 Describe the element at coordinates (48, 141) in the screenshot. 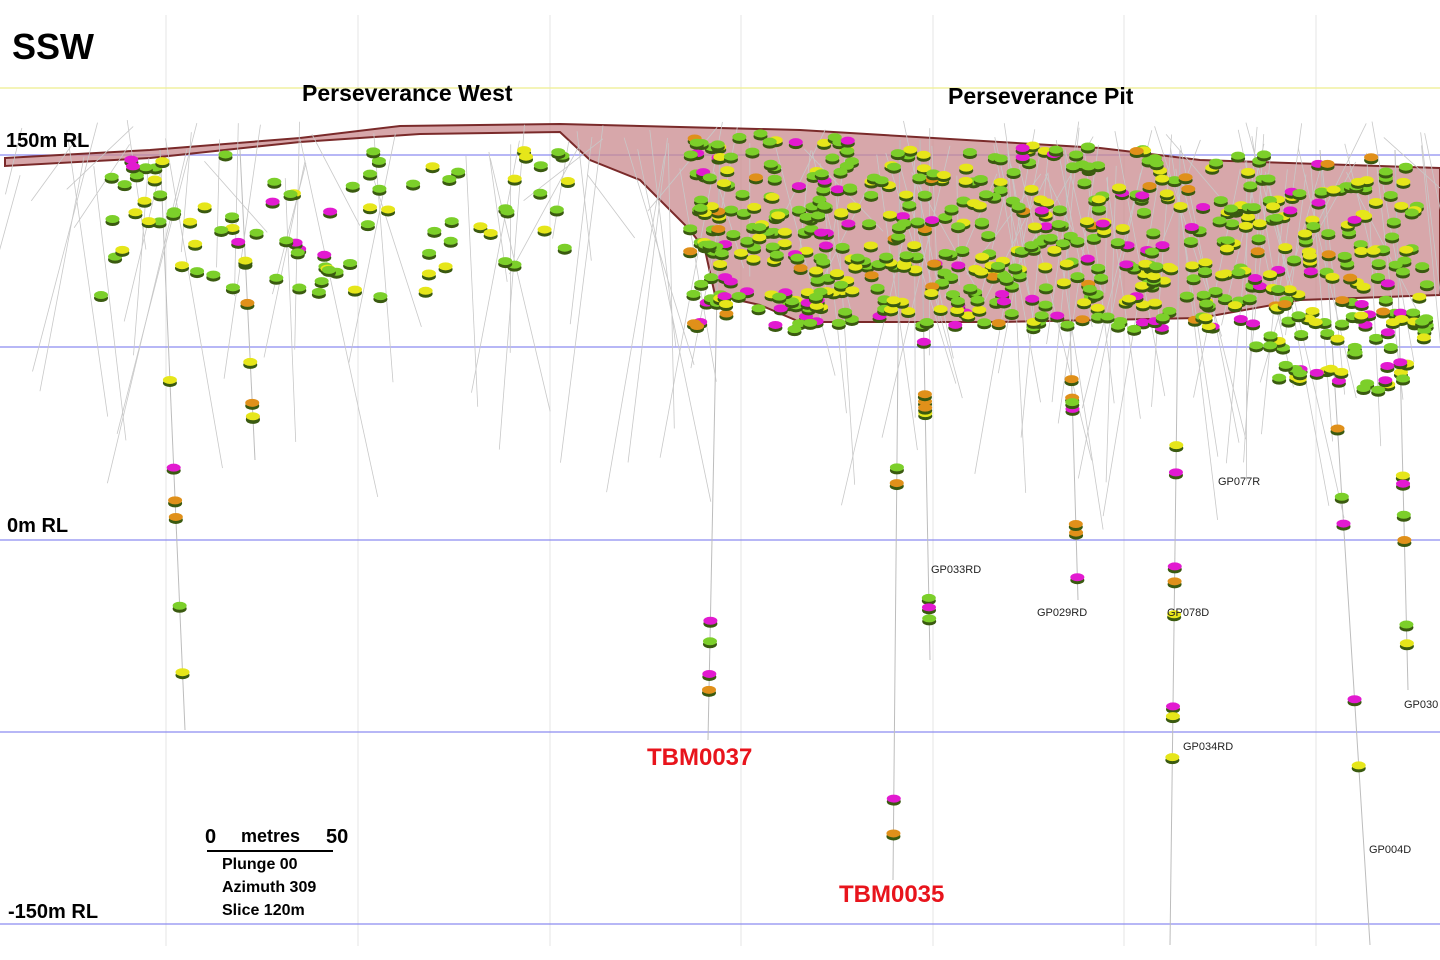

I see `rl-label-150: 150m RL` at that location.